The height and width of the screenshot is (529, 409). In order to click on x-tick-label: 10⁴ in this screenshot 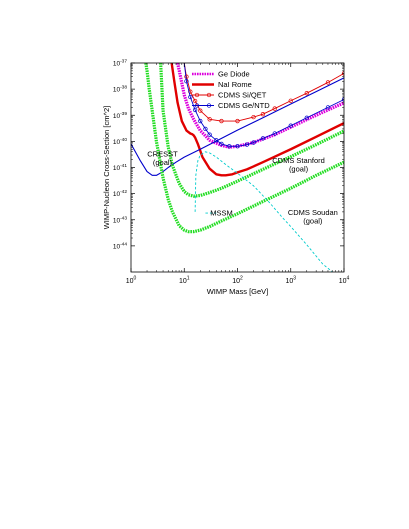, I will do `click(344, 281)`.